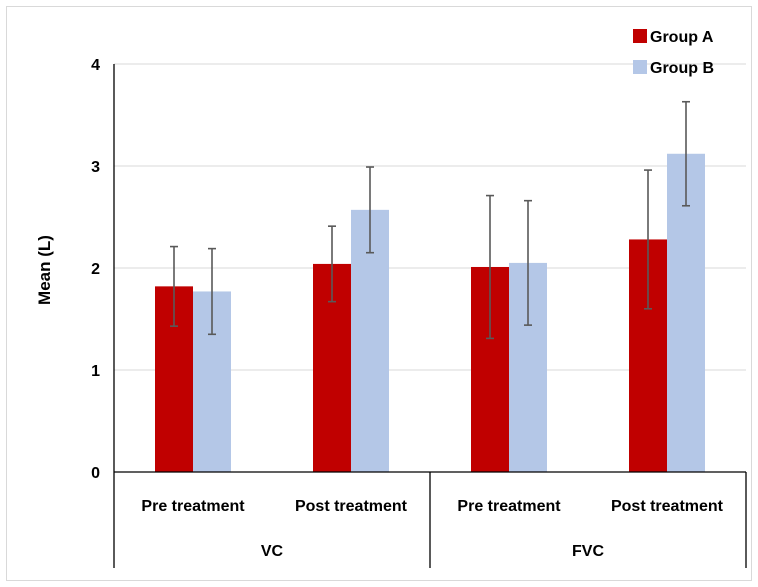  What do you see at coordinates (44, 270) in the screenshot?
I see `y-axis-title: Mean (L)` at bounding box center [44, 270].